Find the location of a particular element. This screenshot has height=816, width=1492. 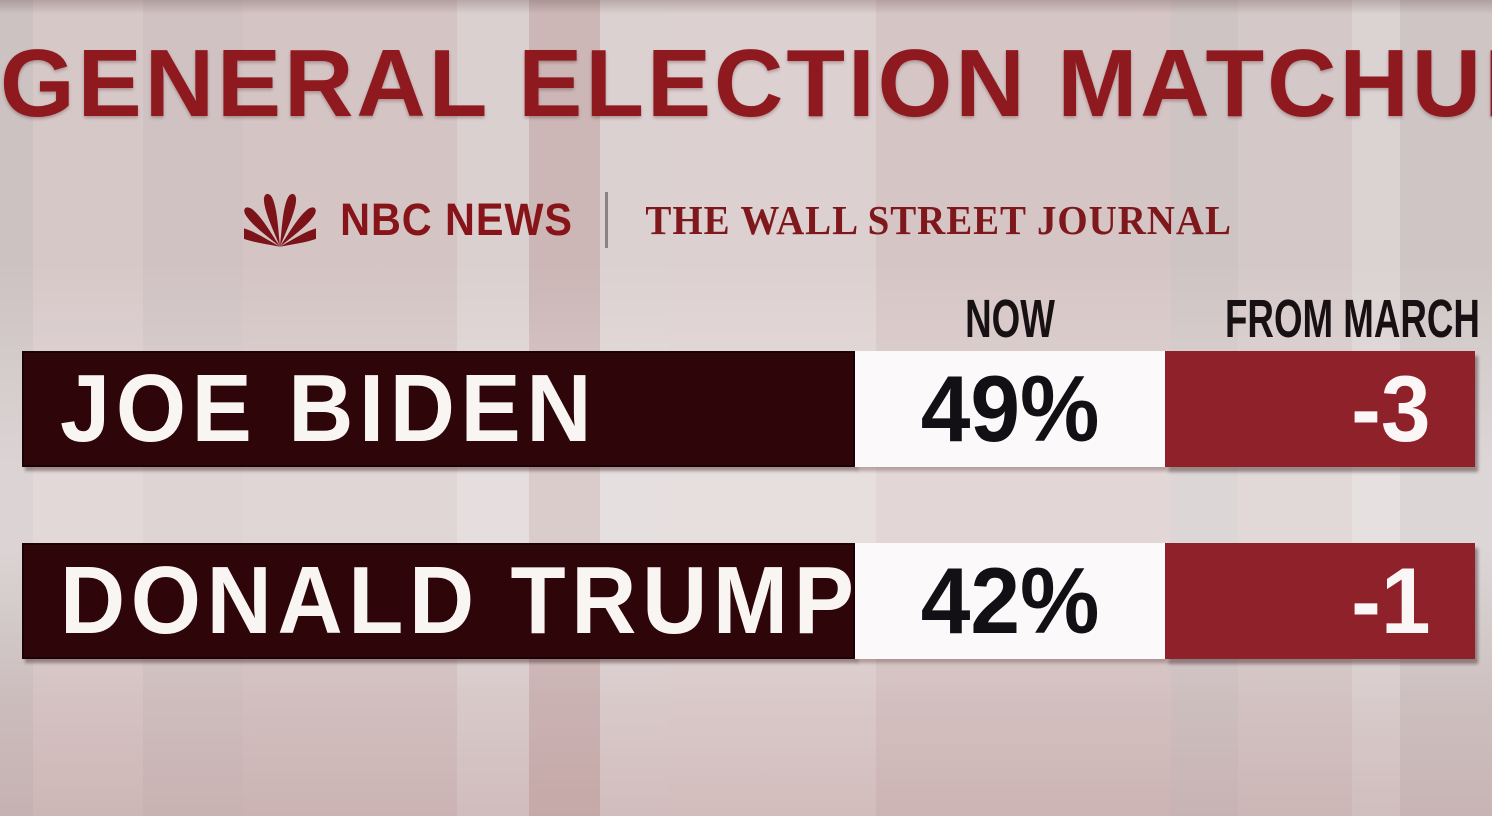

column-header-from-march: FROM MARCH is located at coordinates (1352, 319).